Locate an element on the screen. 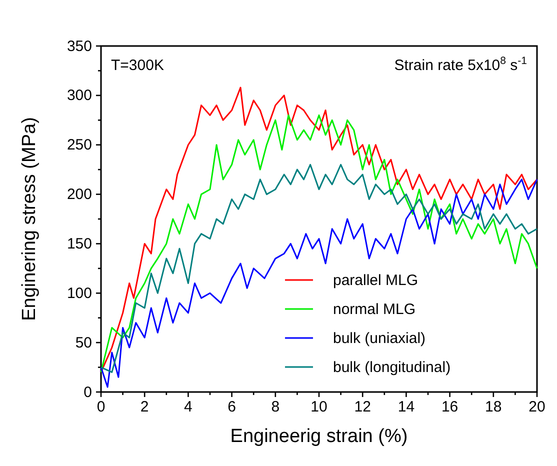 The height and width of the screenshot is (466, 557). x-tick-label: 20 is located at coordinates (537, 407).